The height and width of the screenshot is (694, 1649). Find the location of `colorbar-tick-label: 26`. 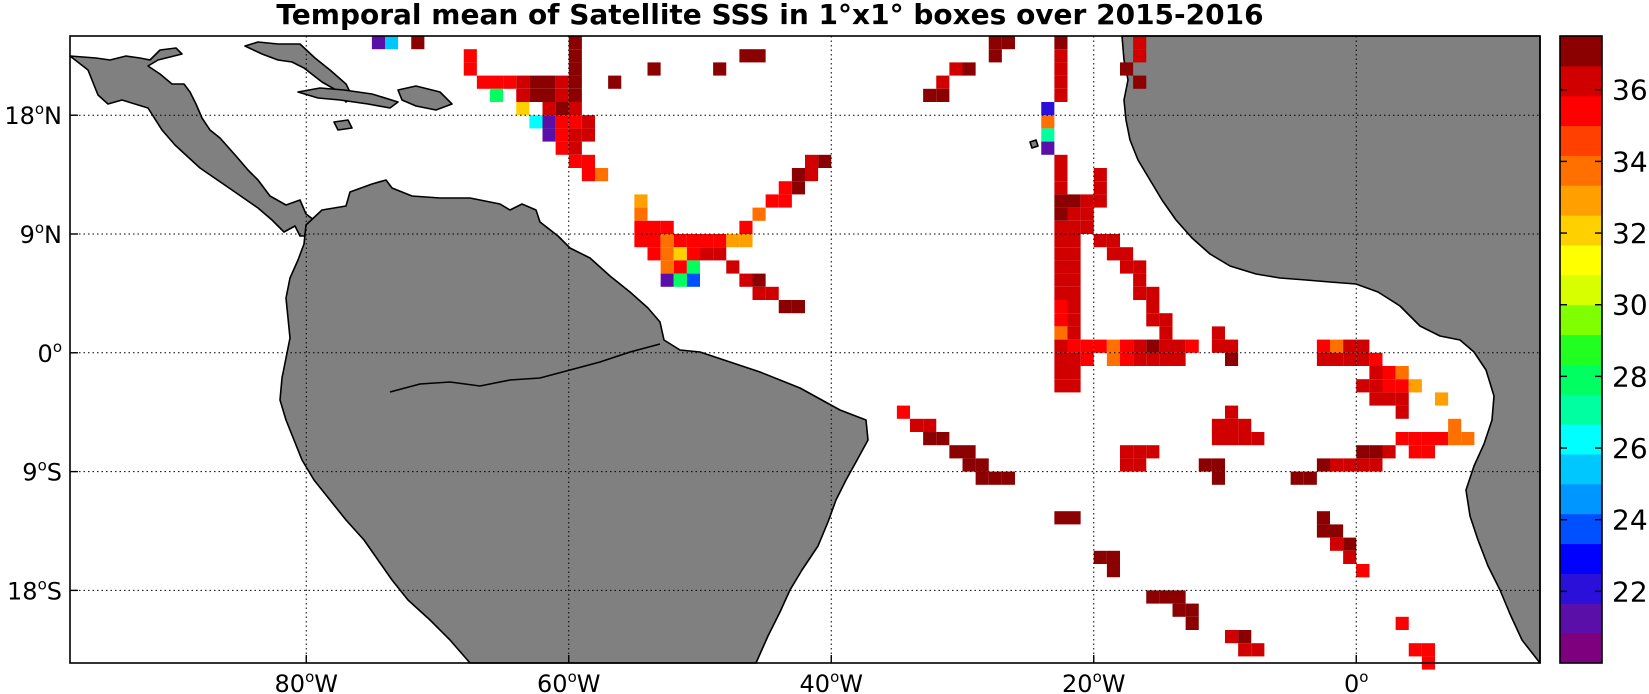

colorbar-tick-label: 26 is located at coordinates (1630, 448).